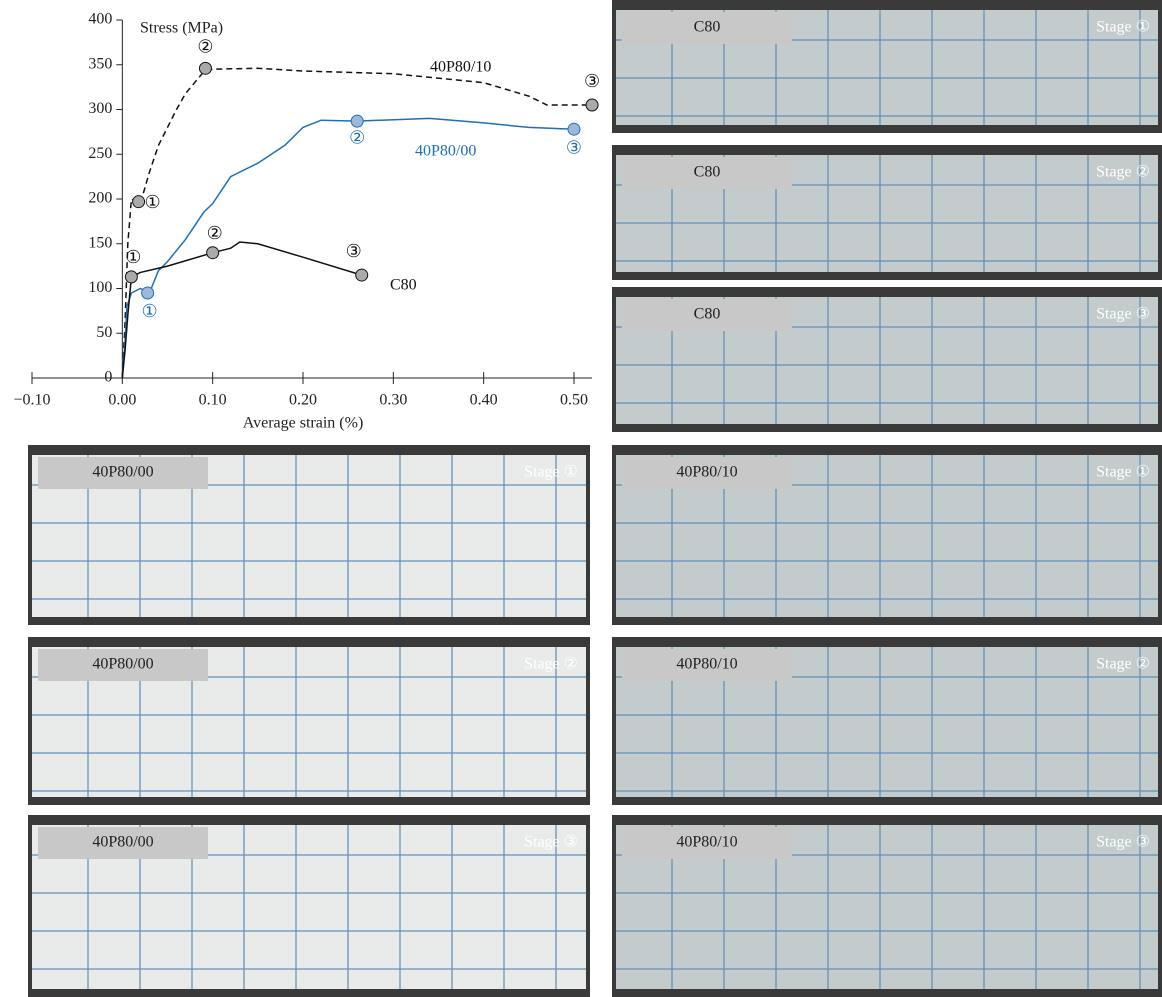 The height and width of the screenshot is (997, 1162). Describe the element at coordinates (31, 400) in the screenshot. I see `x-tick-label: −0.10` at that location.